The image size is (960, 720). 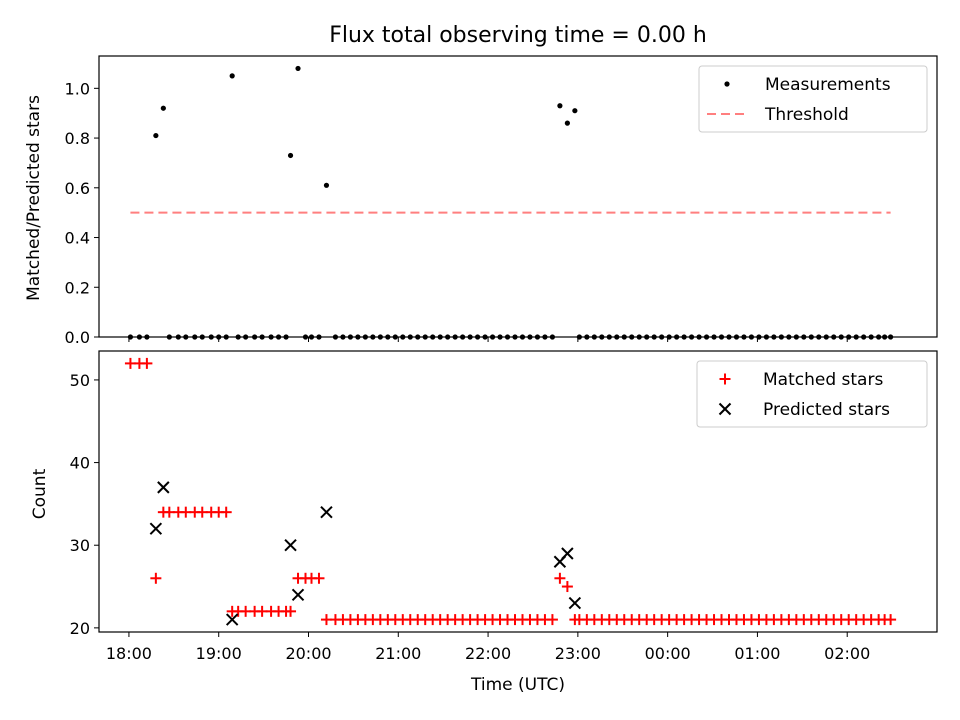 What do you see at coordinates (77, 238) in the screenshot?
I see `top-y-tick-label: 0.4` at bounding box center [77, 238].